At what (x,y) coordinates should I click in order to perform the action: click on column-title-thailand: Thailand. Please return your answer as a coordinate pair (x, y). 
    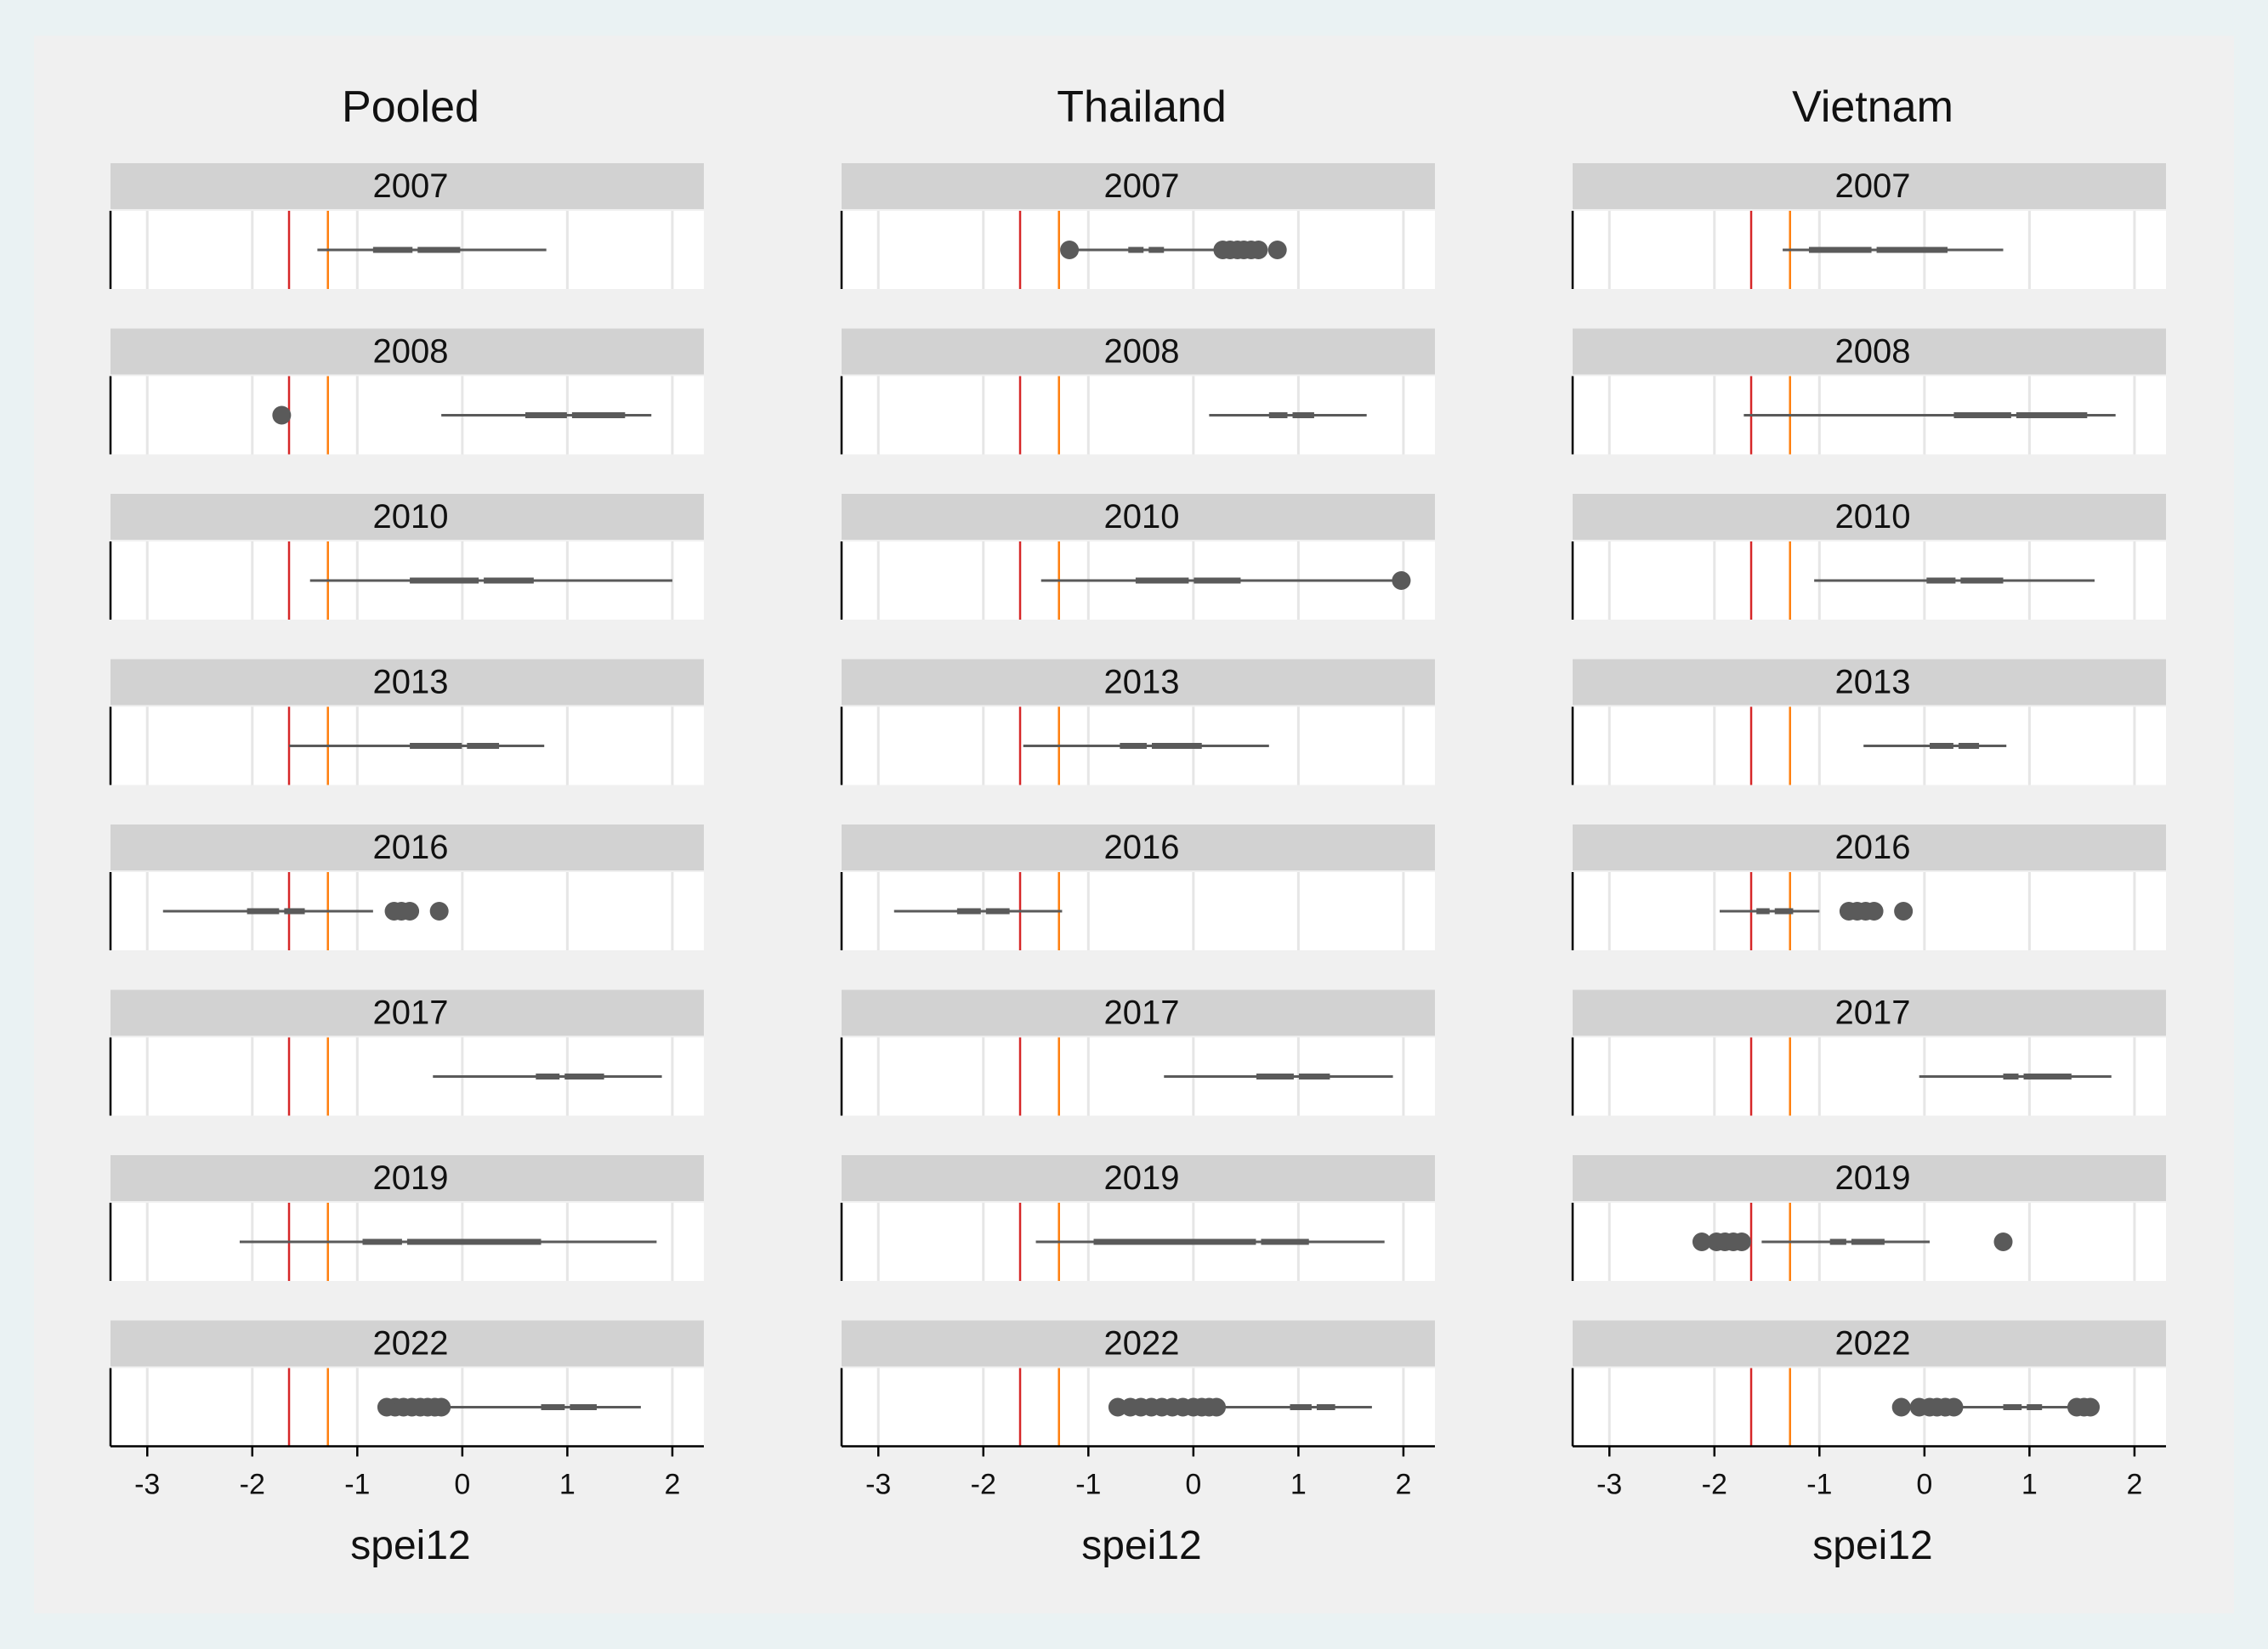
    Looking at the image, I should click on (1141, 107).